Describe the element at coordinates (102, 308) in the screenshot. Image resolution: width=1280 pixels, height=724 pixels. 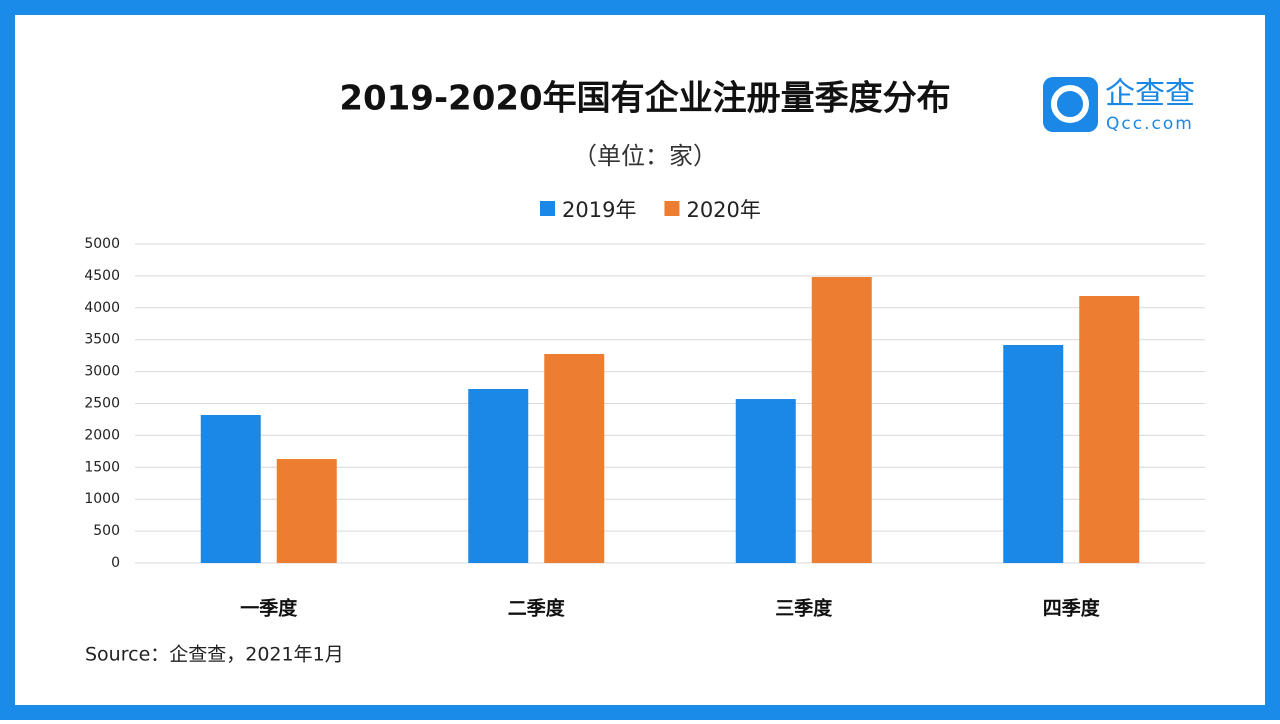
I see `y-tick-label: 4000` at that location.